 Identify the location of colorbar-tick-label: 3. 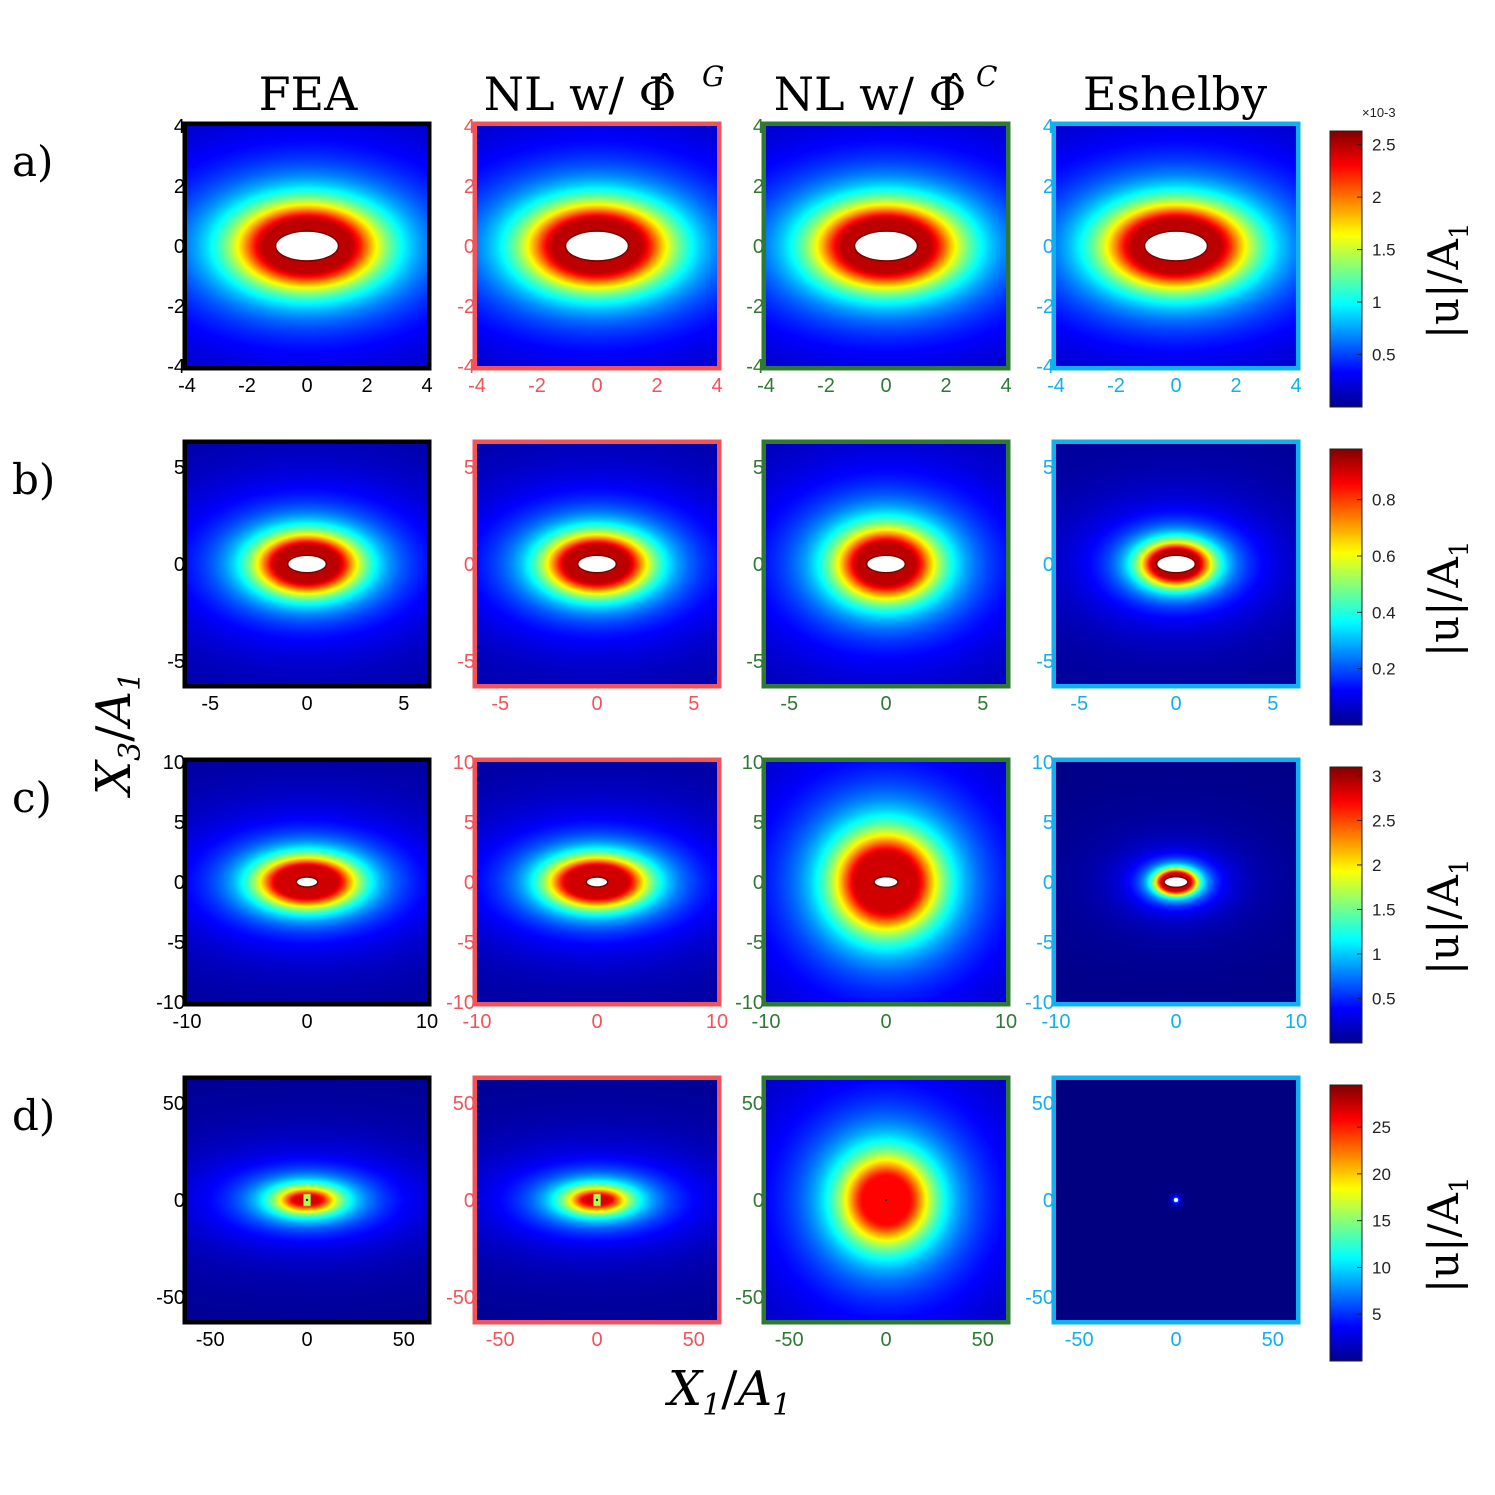
(1376, 776).